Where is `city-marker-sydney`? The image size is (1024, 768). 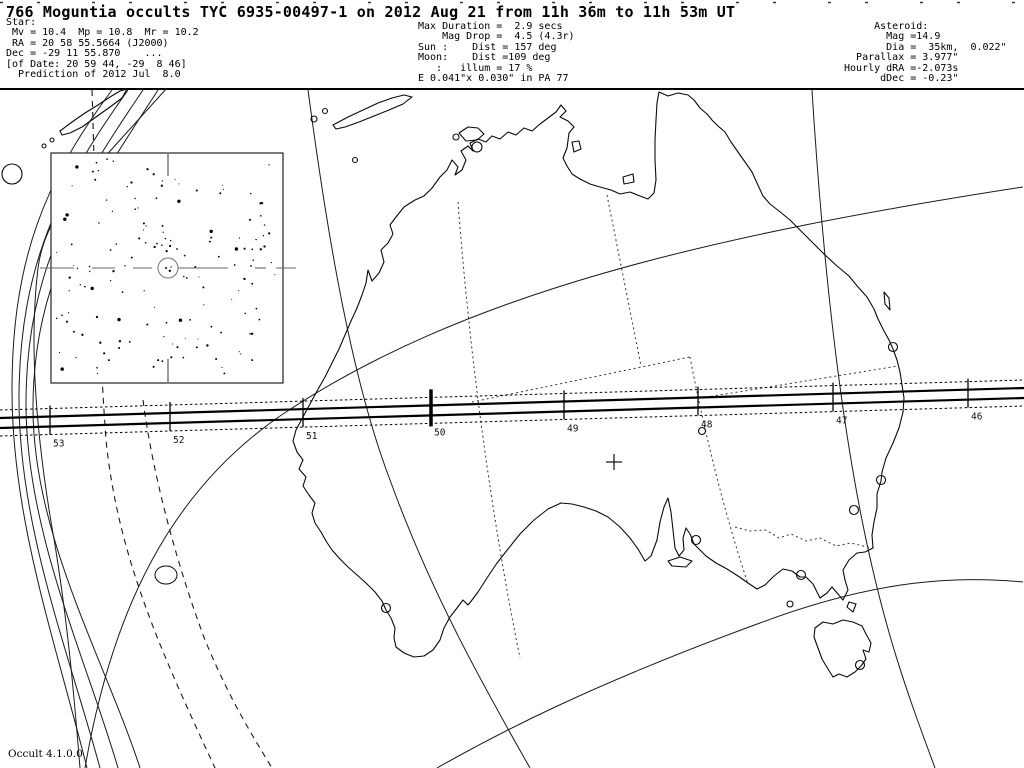
city-marker-sydney is located at coordinates (881, 480).